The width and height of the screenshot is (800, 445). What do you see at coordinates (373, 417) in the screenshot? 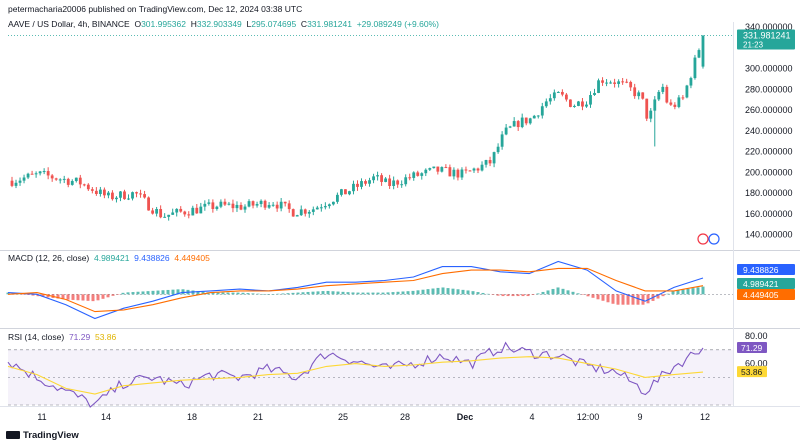
I see `time-axis: 11 14 18 21 25 28 Dec 4 12:00 9 12` at bounding box center [373, 417].